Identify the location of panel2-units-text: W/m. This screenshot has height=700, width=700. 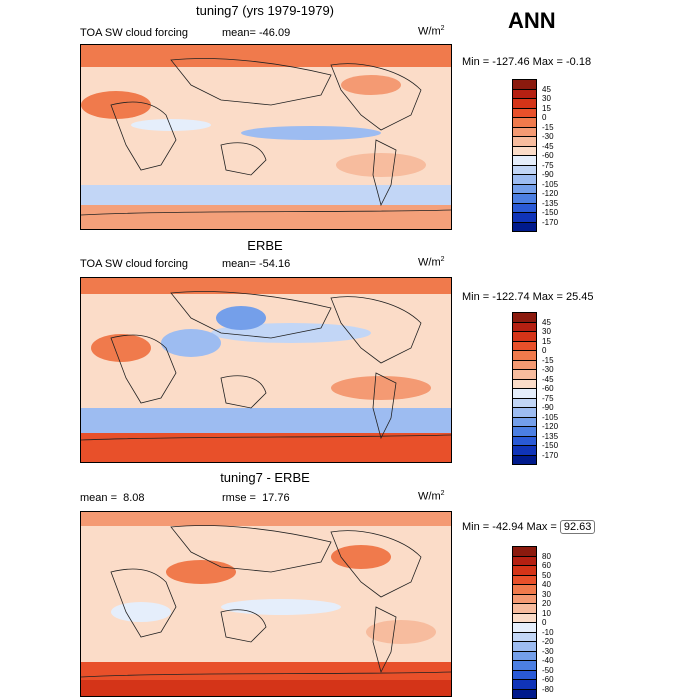
(429, 262).